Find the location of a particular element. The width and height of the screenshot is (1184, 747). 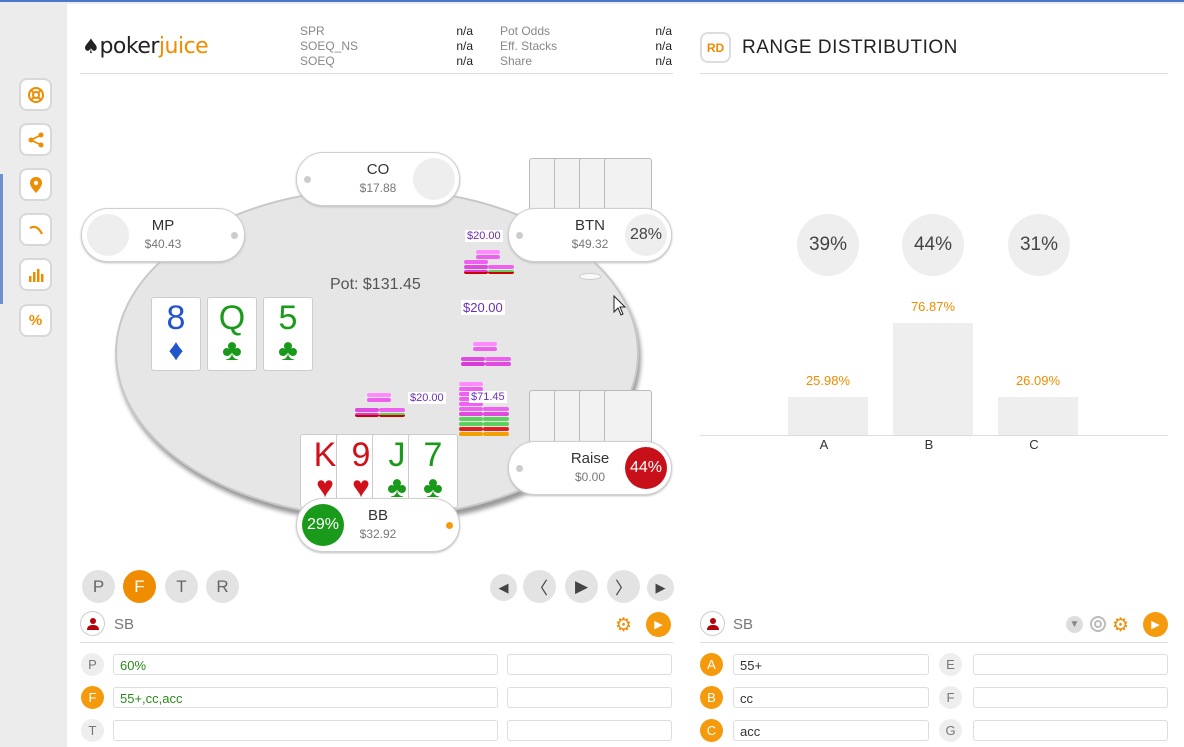

next-step-button: 〉 is located at coordinates (623, 586).